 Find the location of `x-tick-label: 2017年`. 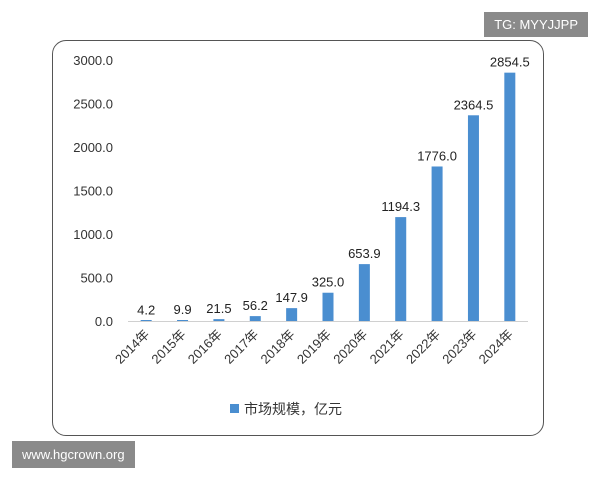

x-tick-label: 2017年 is located at coordinates (241, 347).